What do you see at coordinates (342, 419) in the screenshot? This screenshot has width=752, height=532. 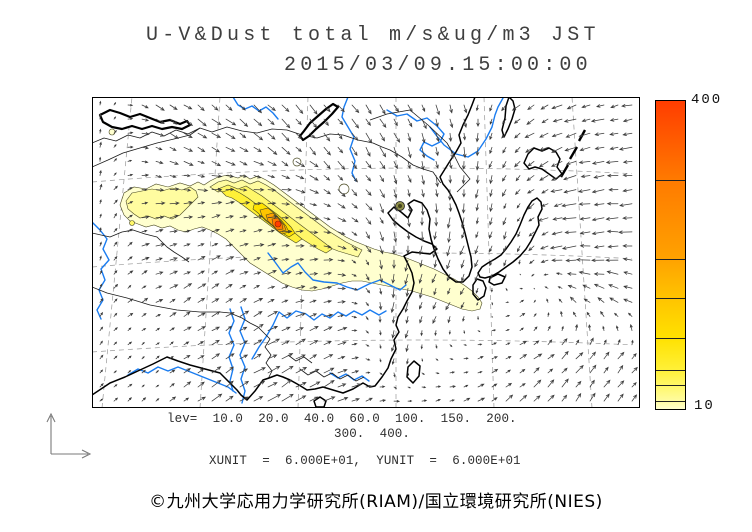 I see `contour-levels-line1: lev= 10.0 20.0 40.0 60.0 100. 150. 200.` at bounding box center [342, 419].